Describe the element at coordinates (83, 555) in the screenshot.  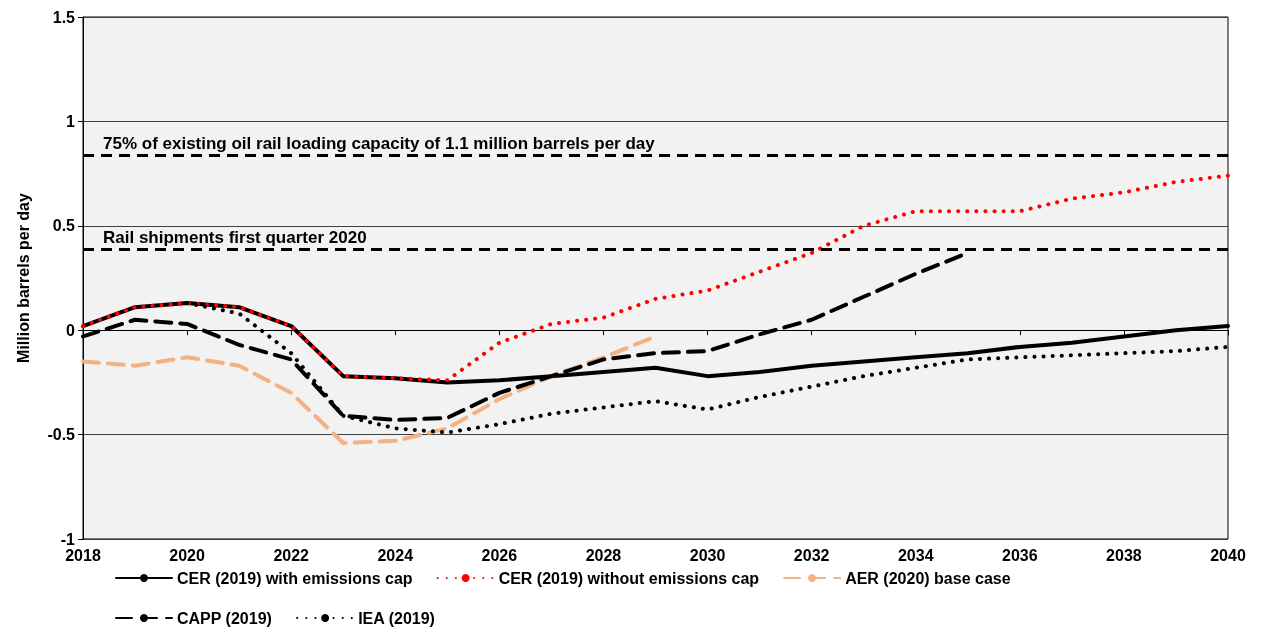
I see `x-tick-label: 2018` at that location.